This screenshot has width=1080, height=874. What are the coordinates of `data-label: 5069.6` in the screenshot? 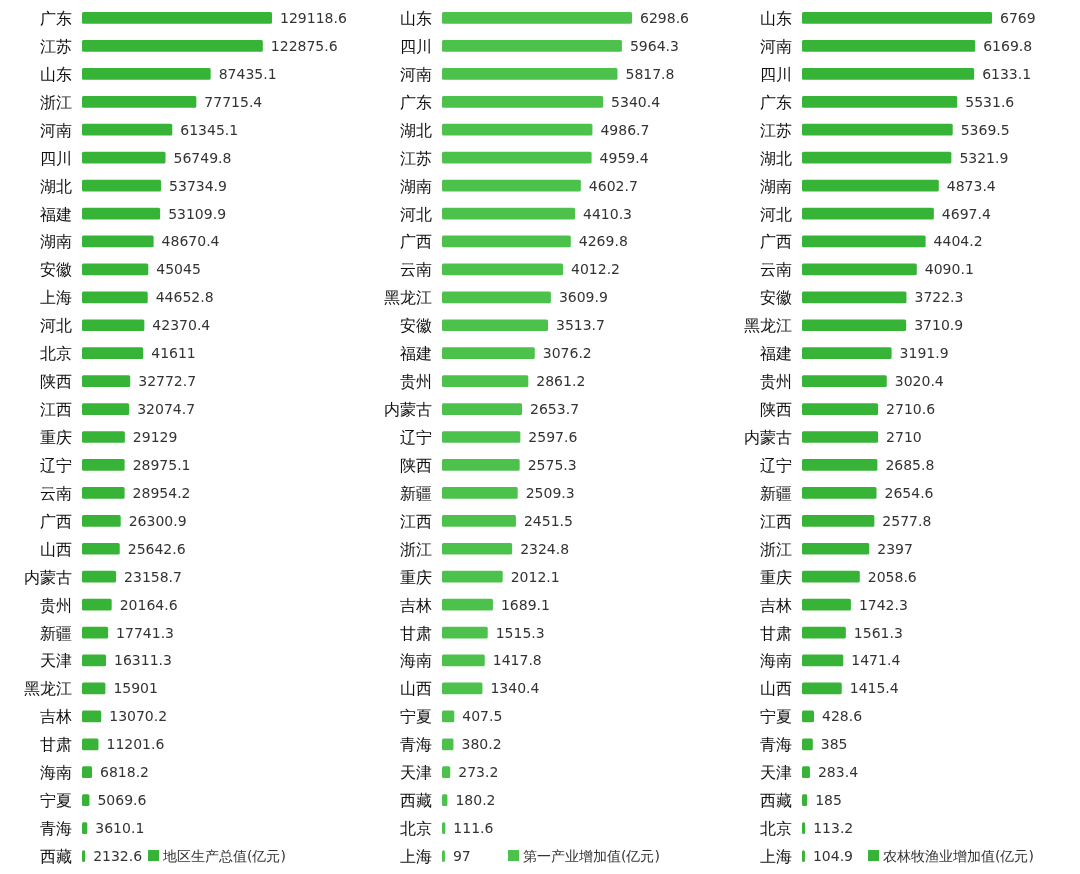 It's located at (122, 800).